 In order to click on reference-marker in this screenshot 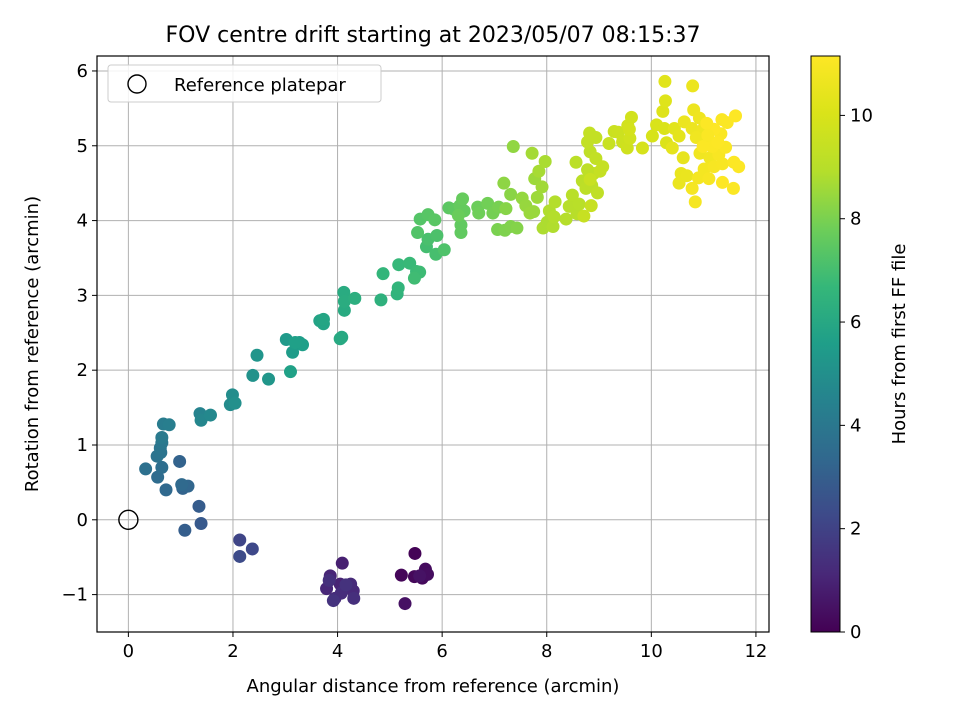, I will do `click(128, 519)`.